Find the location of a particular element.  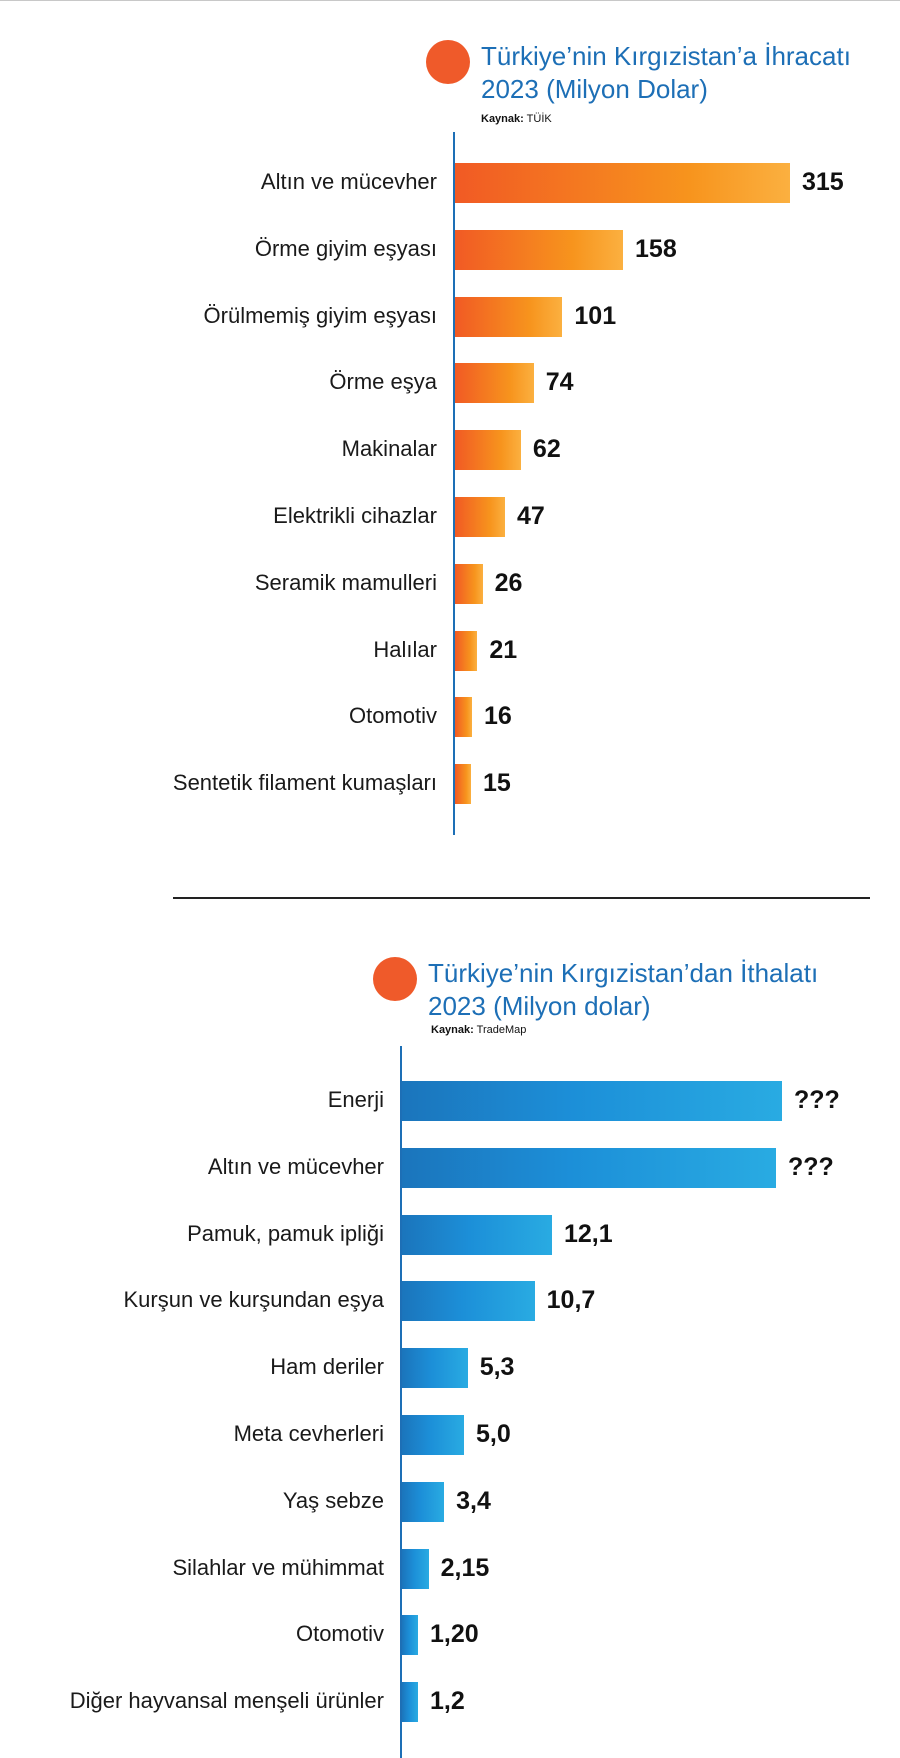

data-label: 5,0 is located at coordinates (493, 1434).